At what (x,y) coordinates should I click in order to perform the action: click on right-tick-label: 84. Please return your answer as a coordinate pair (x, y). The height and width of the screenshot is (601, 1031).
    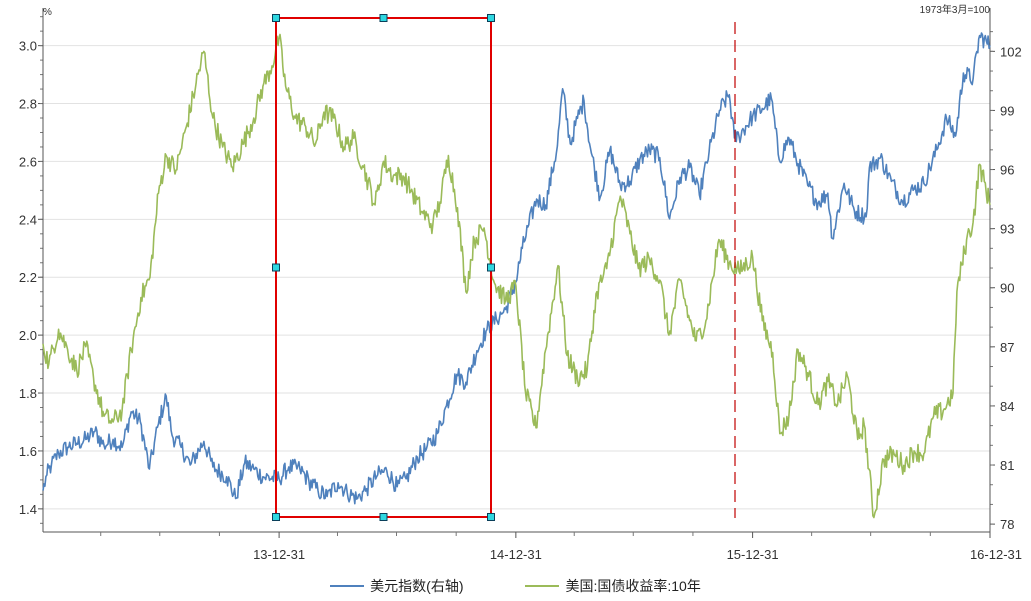
    Looking at the image, I should click on (1007, 406).